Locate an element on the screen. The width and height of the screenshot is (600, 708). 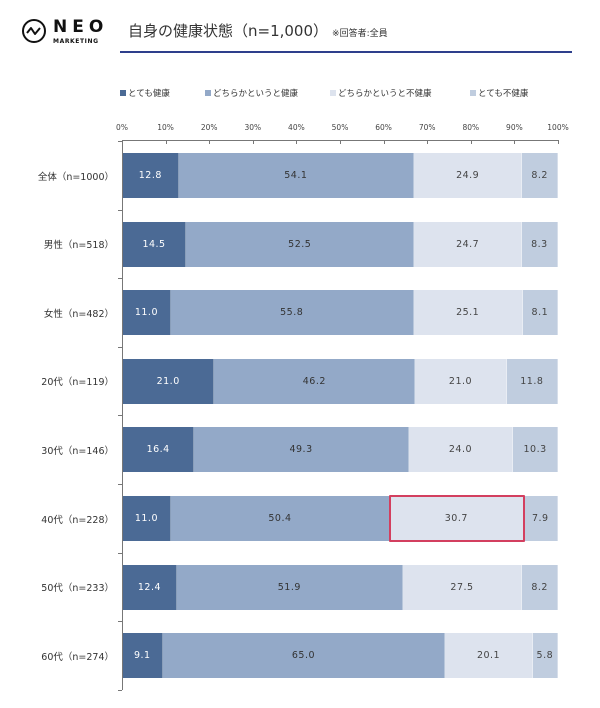
bar-segment: 7.9 is located at coordinates (540, 518).